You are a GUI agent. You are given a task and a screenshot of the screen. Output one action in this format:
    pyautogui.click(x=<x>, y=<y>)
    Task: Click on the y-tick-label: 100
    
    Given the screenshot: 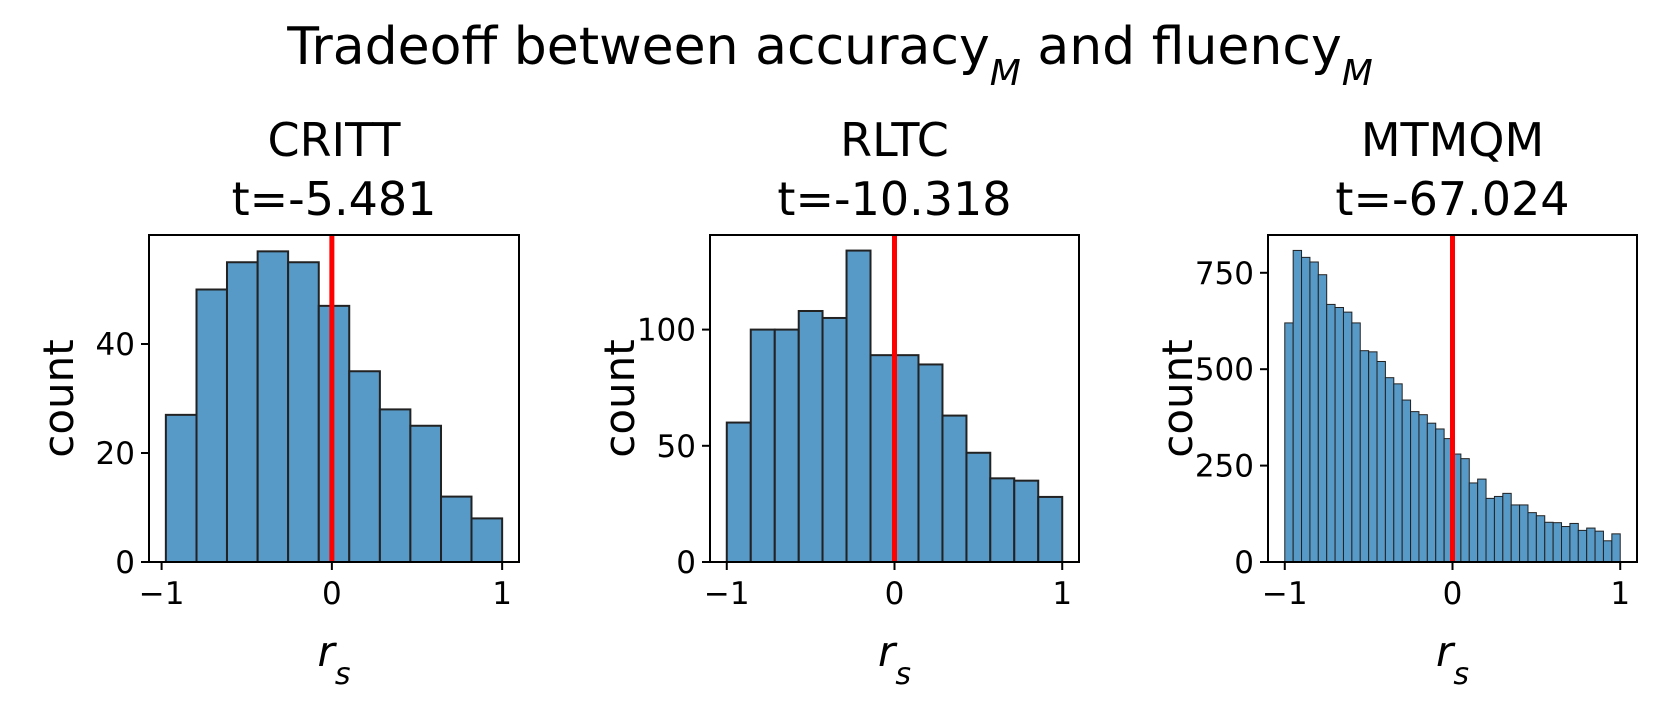 What is the action you would take?
    pyautogui.click(x=666, y=331)
    